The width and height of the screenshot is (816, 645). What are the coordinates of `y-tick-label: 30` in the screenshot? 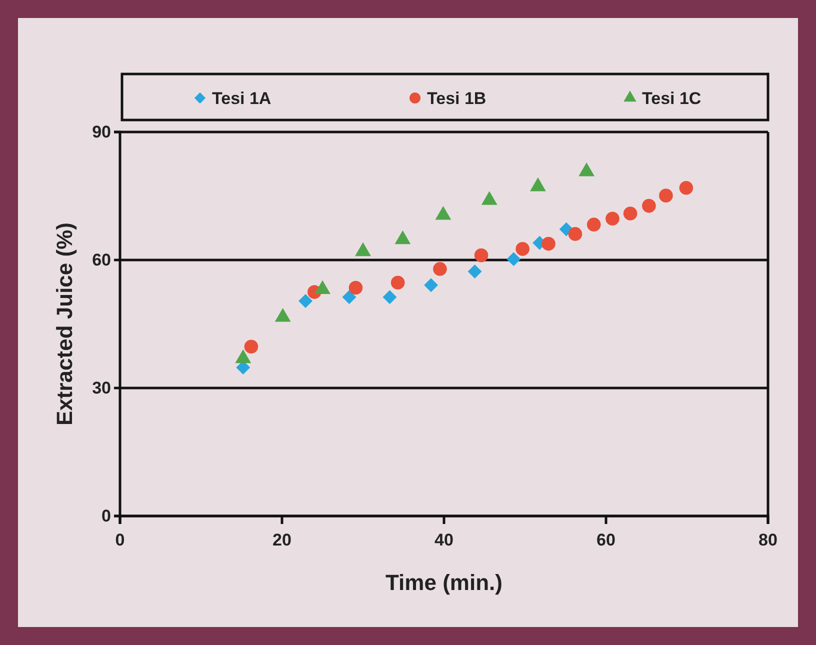 It's located at (101, 388).